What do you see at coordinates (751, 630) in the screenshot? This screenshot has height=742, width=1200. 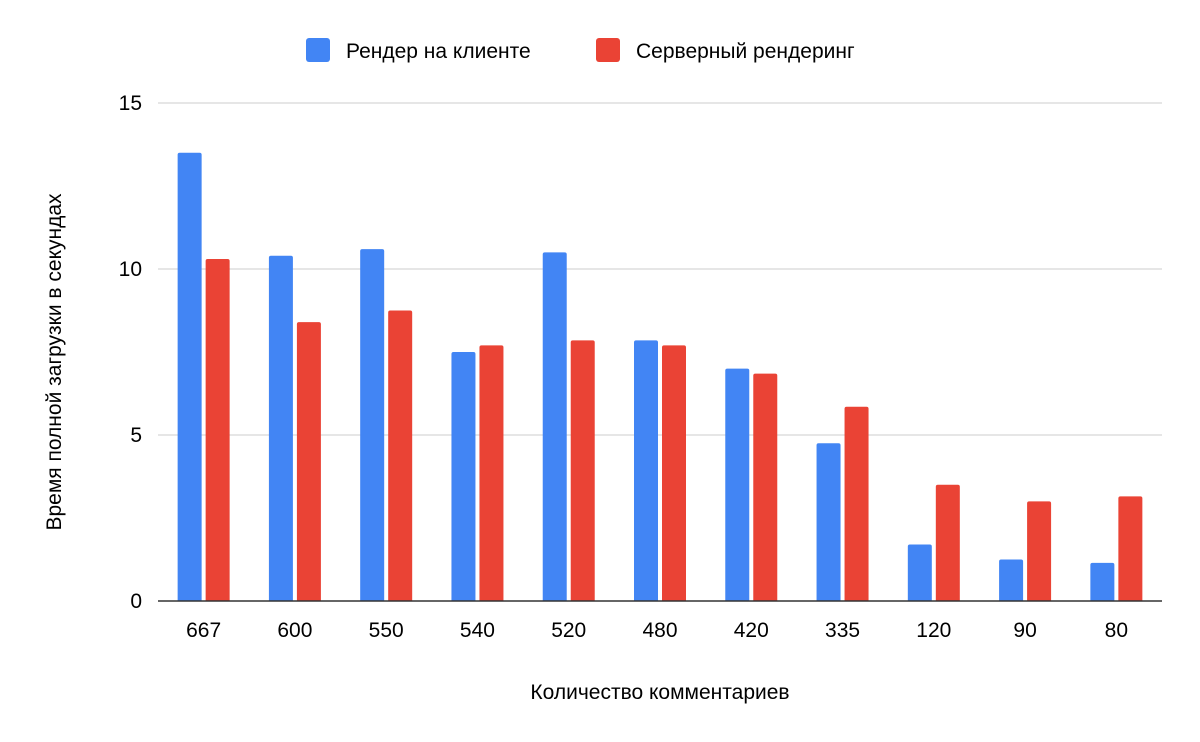 I see `x-tick-label: 420` at bounding box center [751, 630].